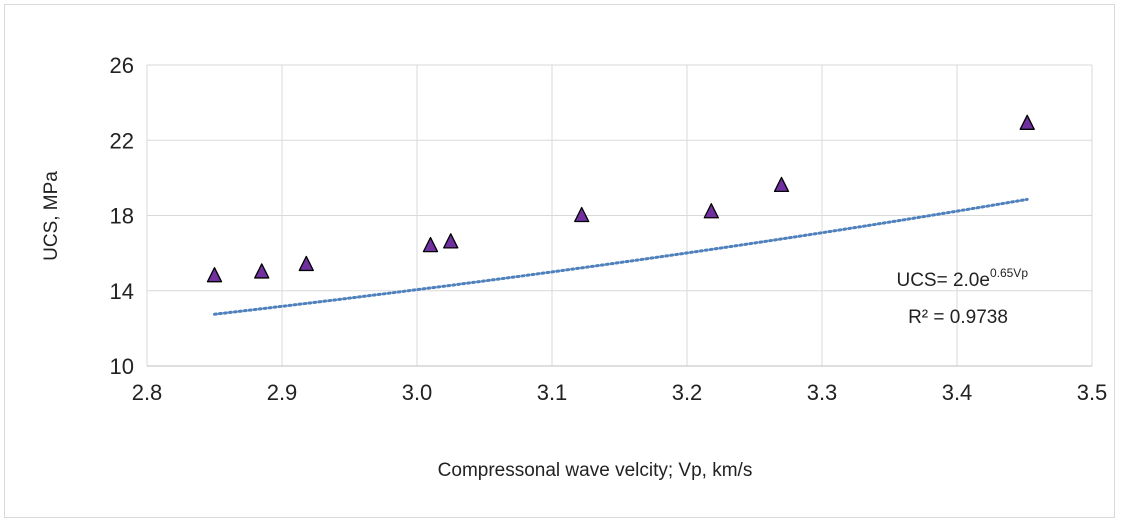  Describe the element at coordinates (122, 366) in the screenshot. I see `y-tick-label: 10` at that location.